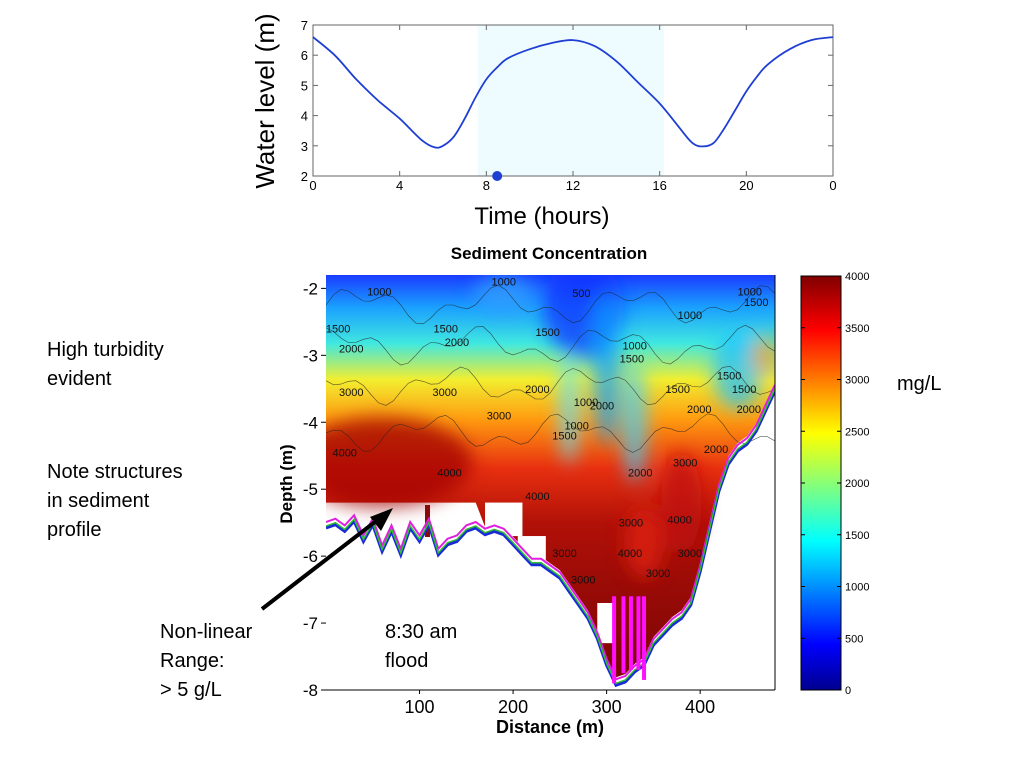 This screenshot has width=1024, height=768. I want to click on water-level-x-tick-label: 12, so click(573, 185).